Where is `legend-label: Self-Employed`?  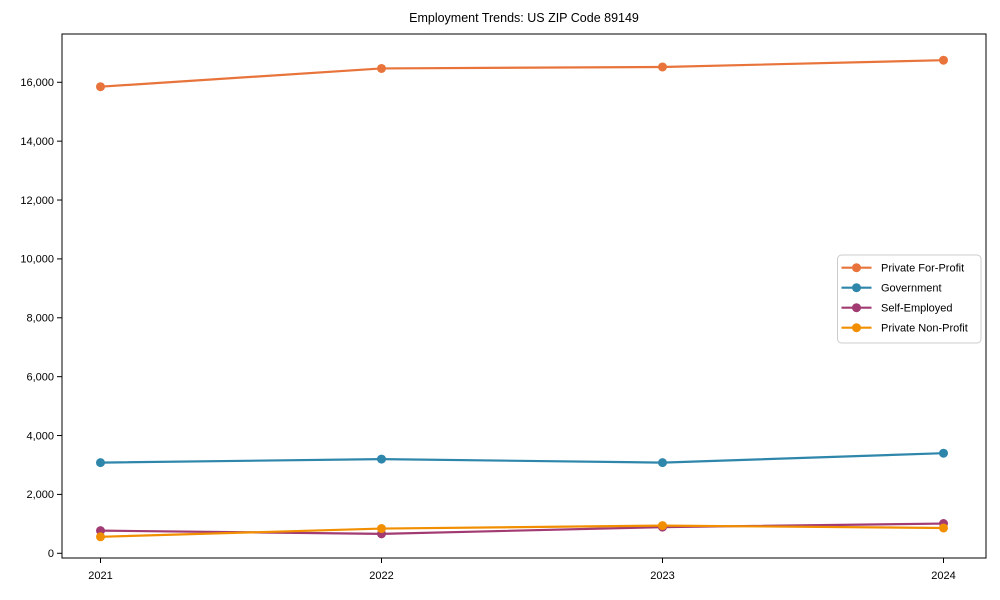 legend-label: Self-Employed is located at coordinates (917, 309).